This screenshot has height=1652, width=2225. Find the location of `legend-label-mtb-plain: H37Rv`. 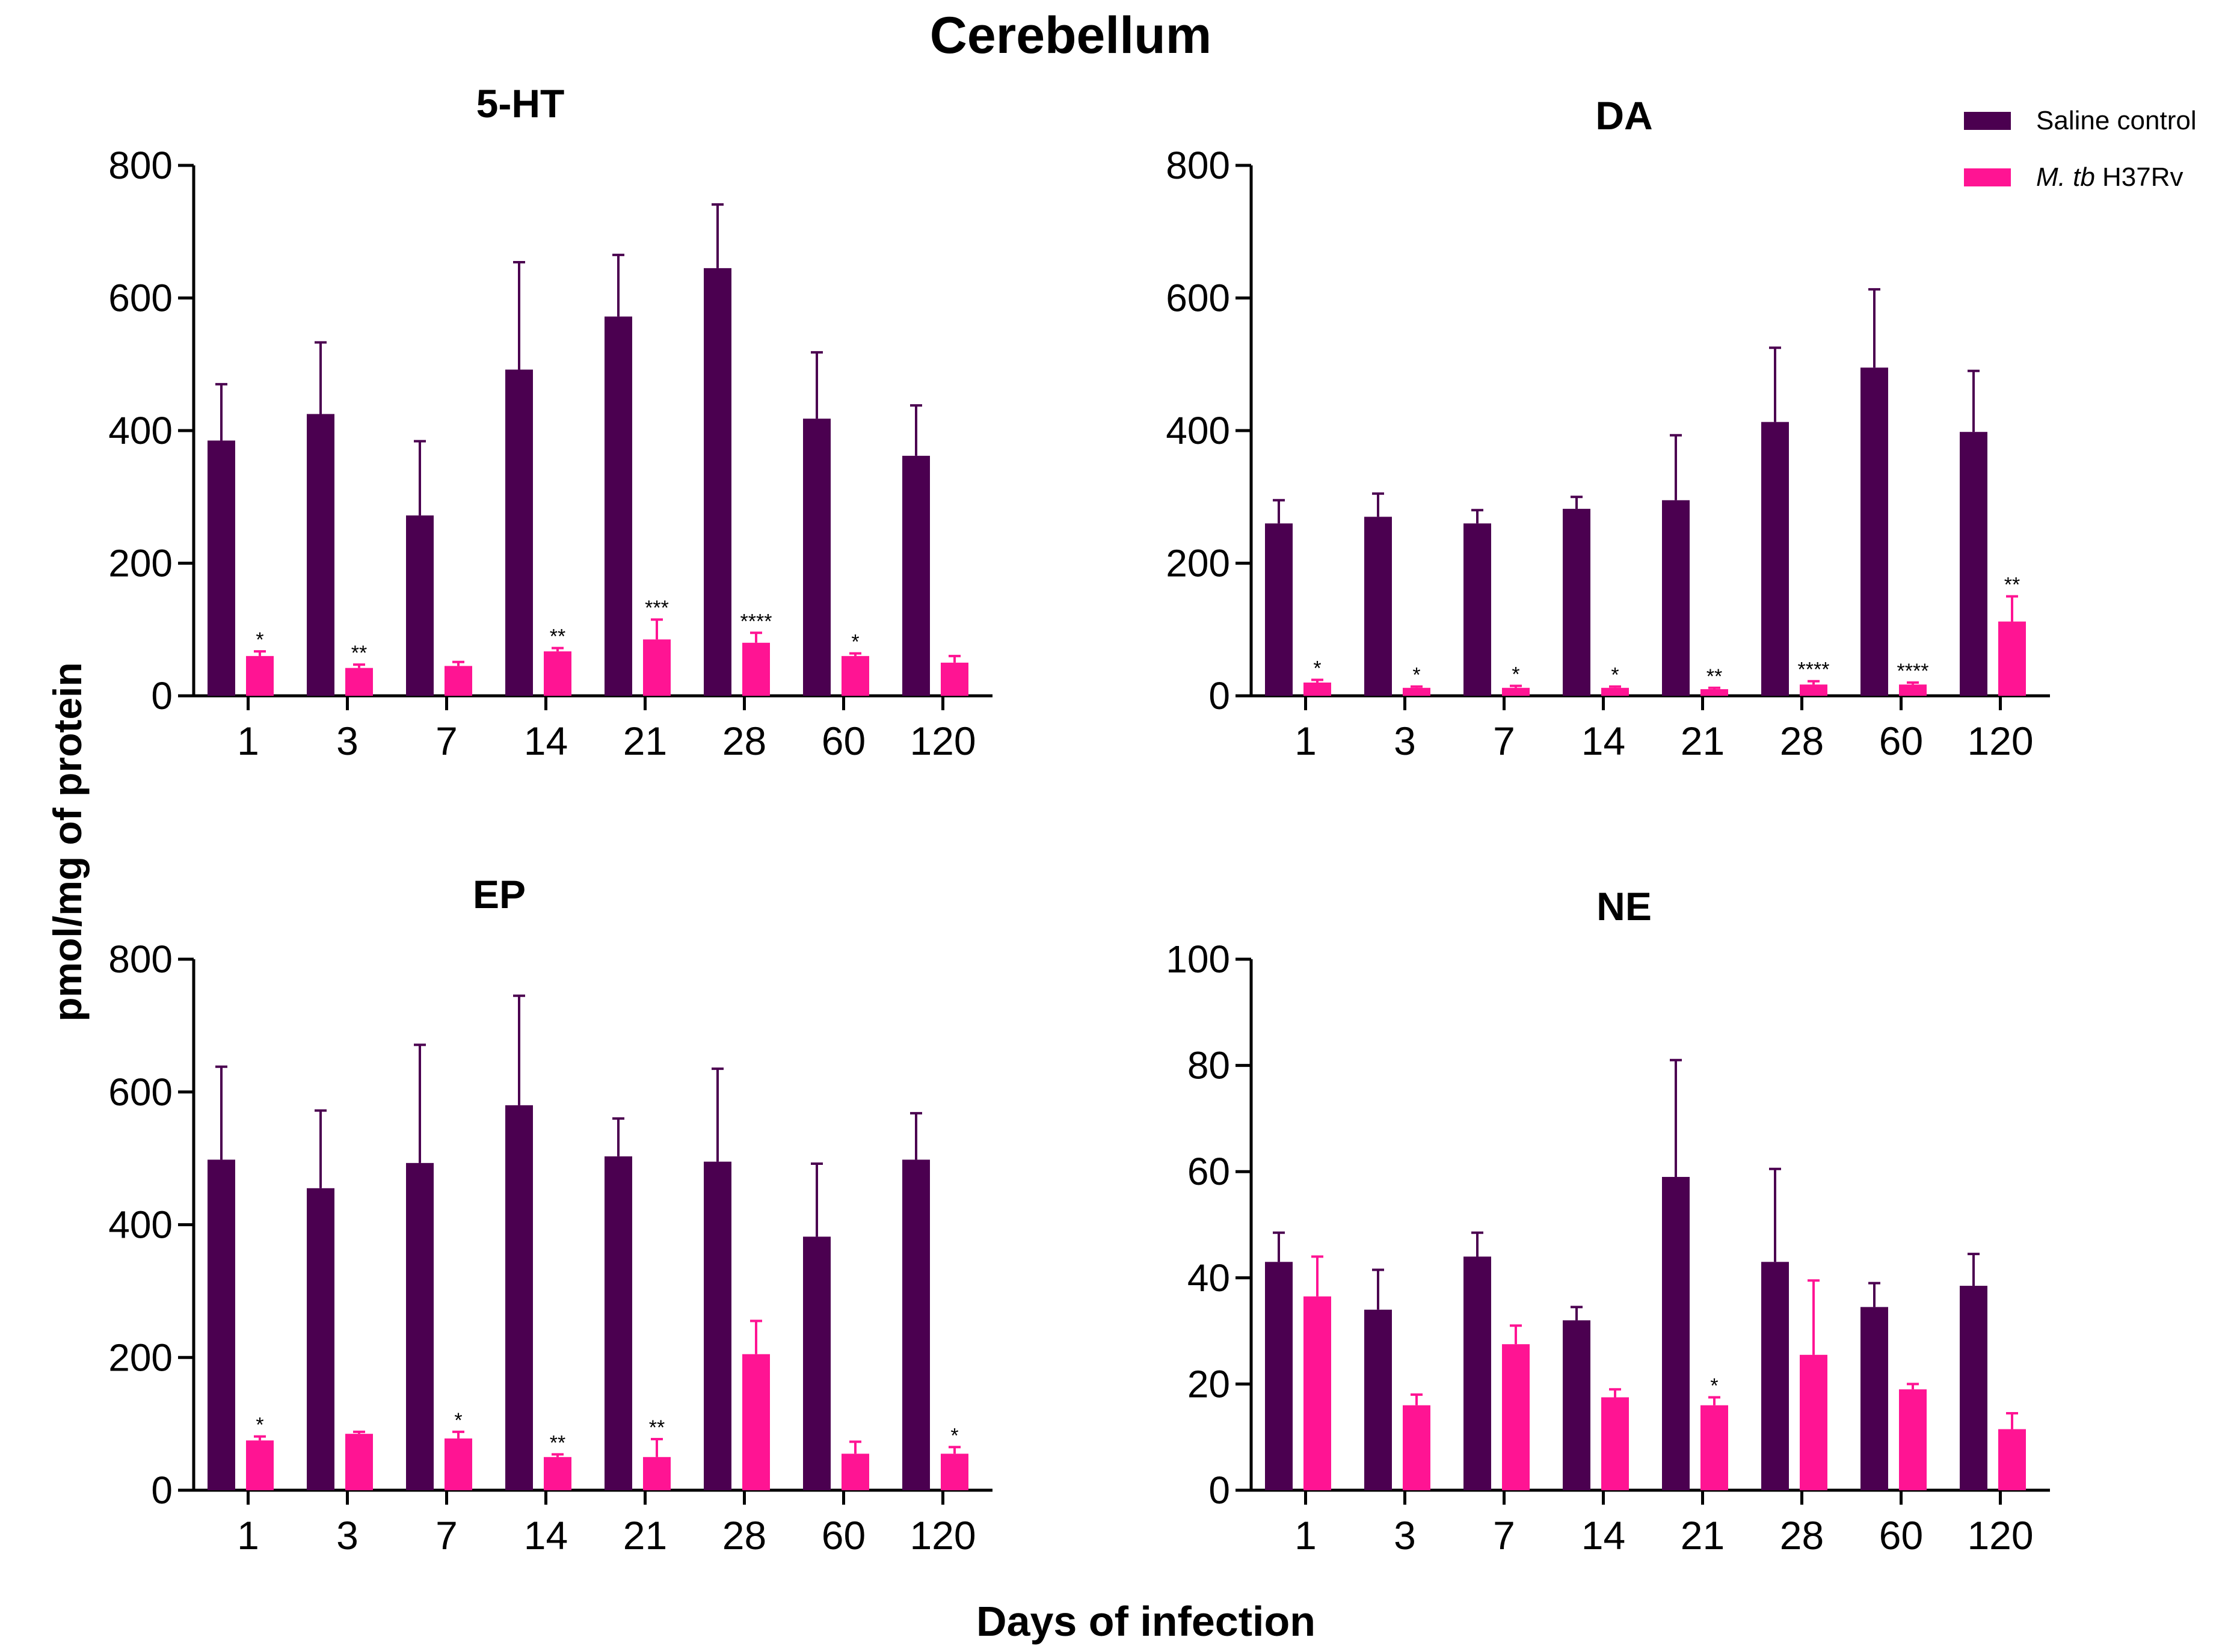

legend-label-mtb-plain: H37Rv is located at coordinates (2139, 177).